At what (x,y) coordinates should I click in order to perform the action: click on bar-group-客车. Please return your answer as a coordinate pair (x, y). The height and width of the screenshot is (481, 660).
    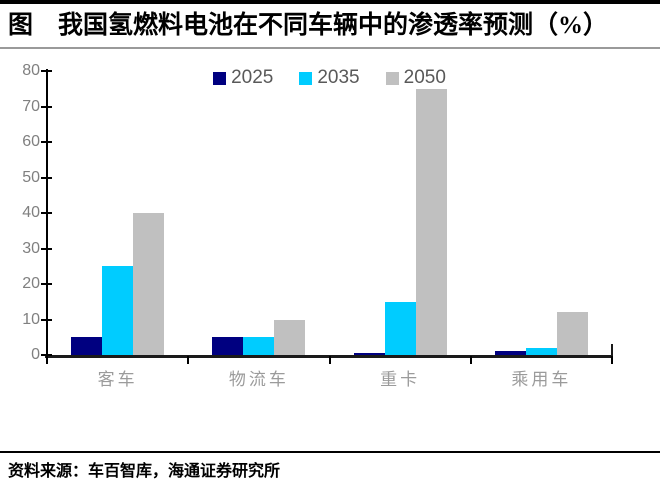
    Looking at the image, I should click on (117, 212).